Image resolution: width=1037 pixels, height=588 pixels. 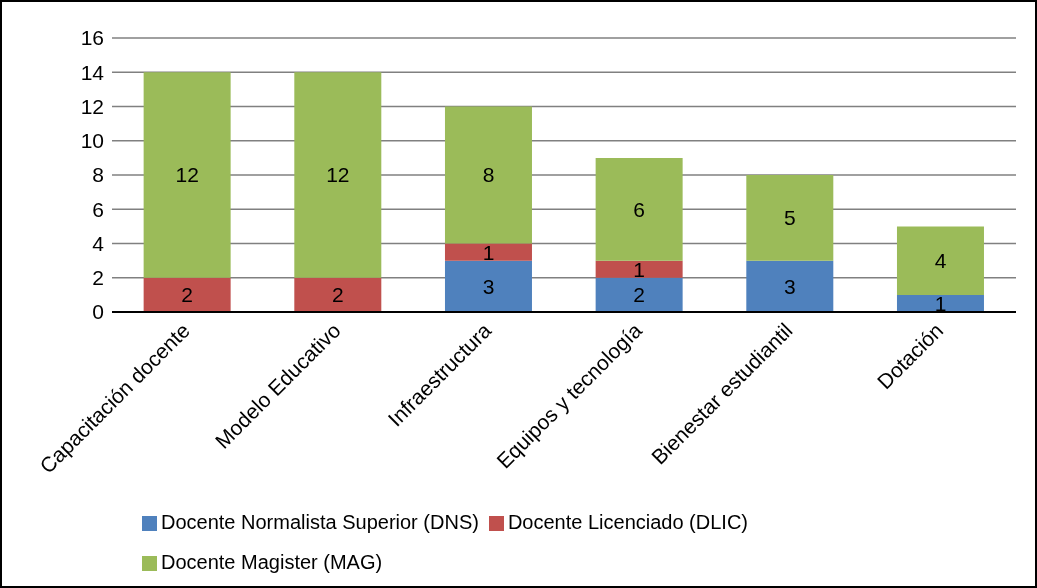 What do you see at coordinates (272, 562) in the screenshot?
I see `legend-label: Docente Magister (MAG)` at bounding box center [272, 562].